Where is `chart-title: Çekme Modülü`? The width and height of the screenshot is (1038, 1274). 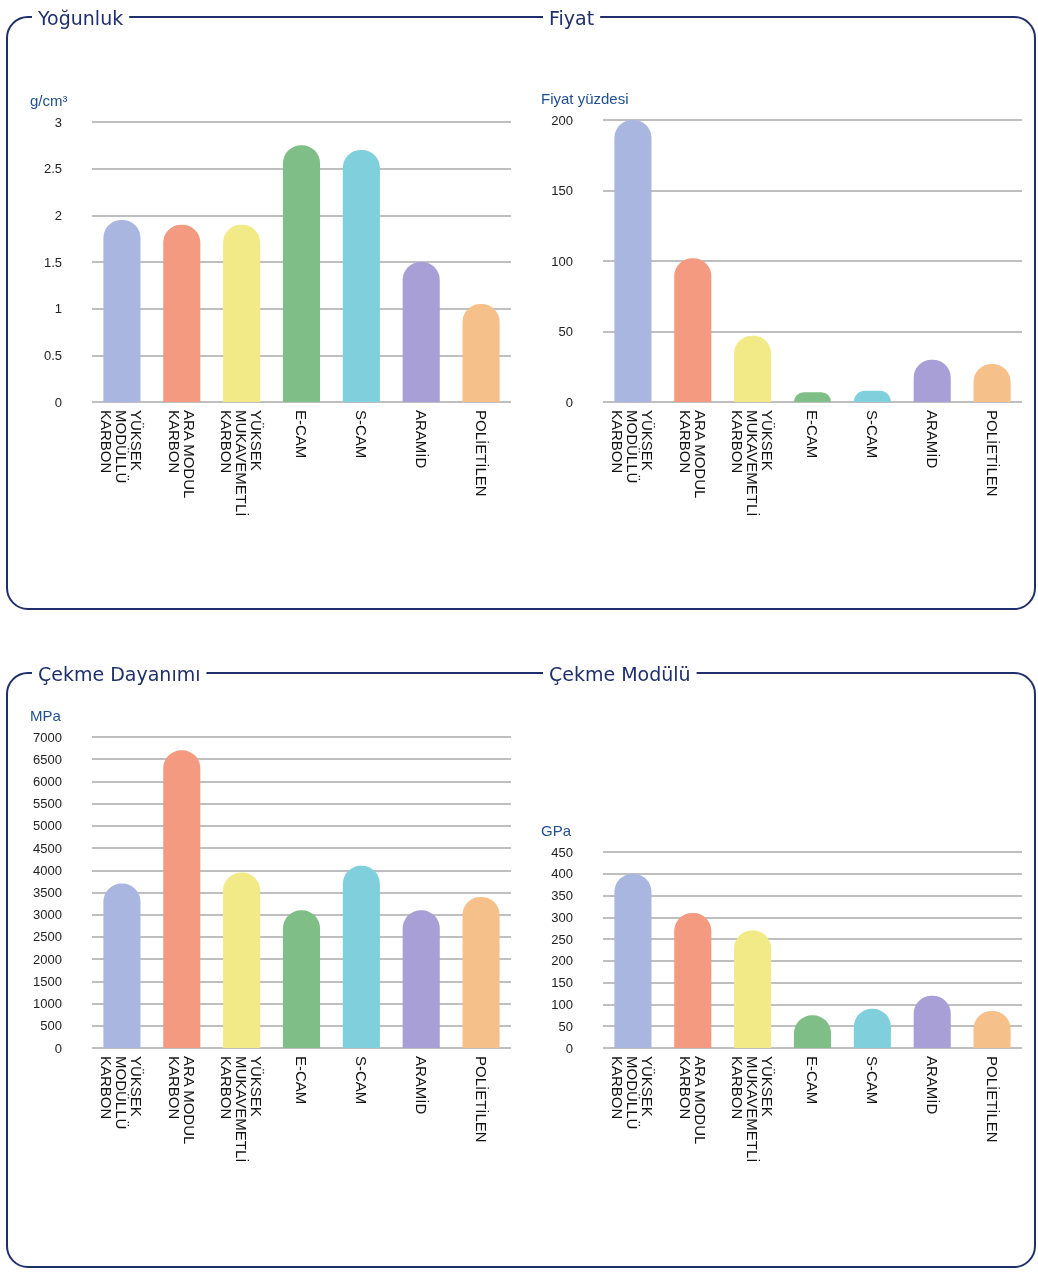 chart-title: Çekme Modülü is located at coordinates (620, 673).